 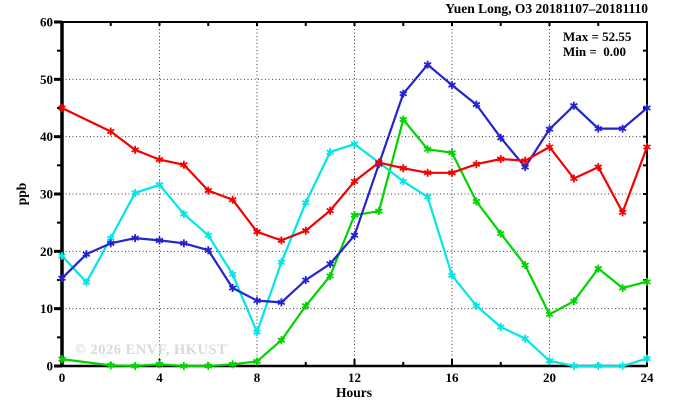 What do you see at coordinates (453, 377) in the screenshot?
I see `x-tick-label: 16` at bounding box center [453, 377].